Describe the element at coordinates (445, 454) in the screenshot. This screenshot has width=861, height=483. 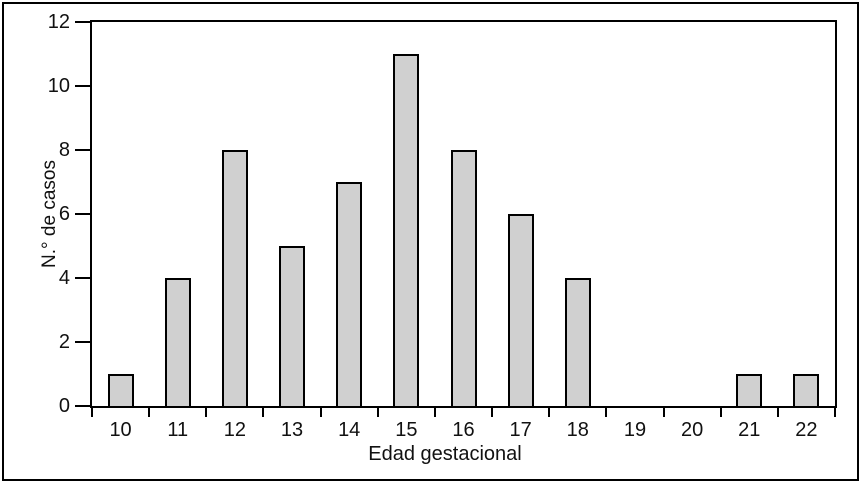
I see `x-axis-title: Edad gestacional` at that location.